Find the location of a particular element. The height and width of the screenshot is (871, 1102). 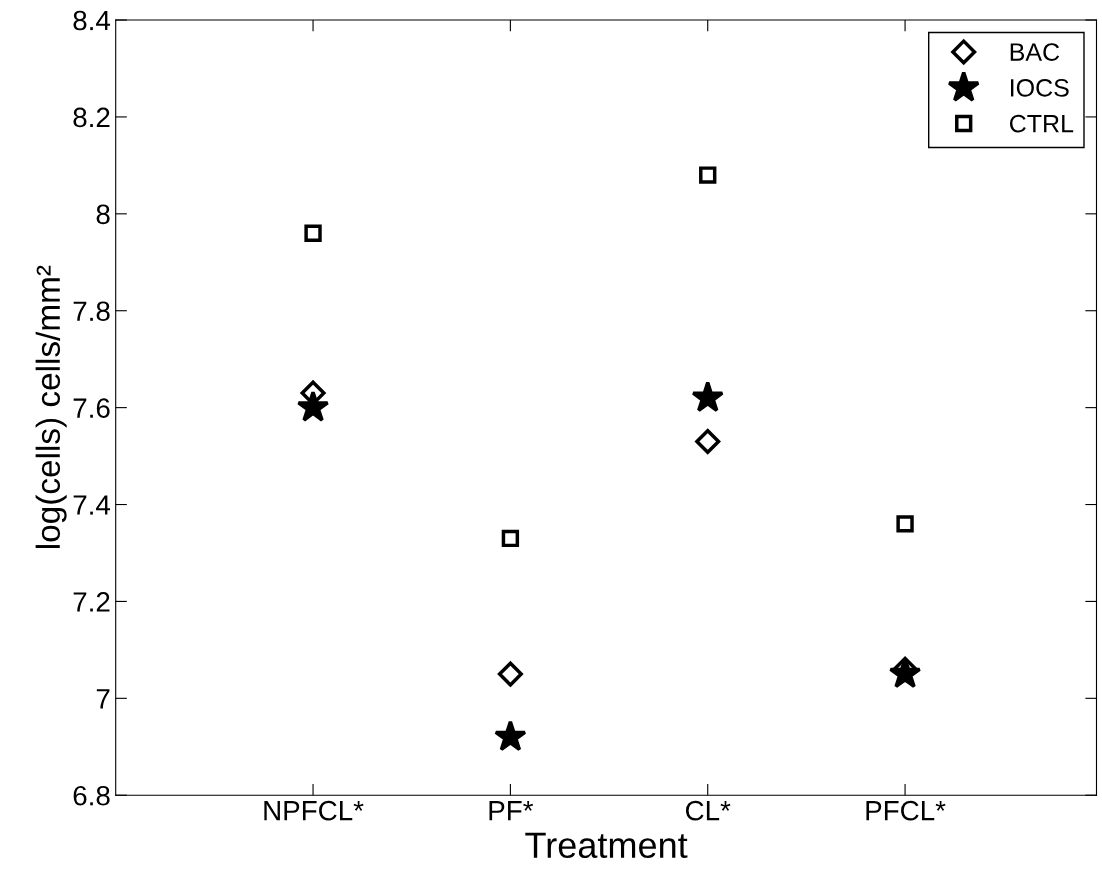

y-tick-label: 8.2 is located at coordinates (91, 117).